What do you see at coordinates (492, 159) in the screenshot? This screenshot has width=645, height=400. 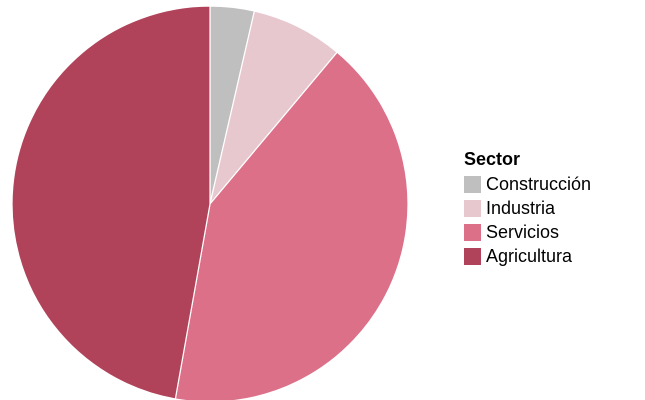 I see `legend-title: Sector` at bounding box center [492, 159].